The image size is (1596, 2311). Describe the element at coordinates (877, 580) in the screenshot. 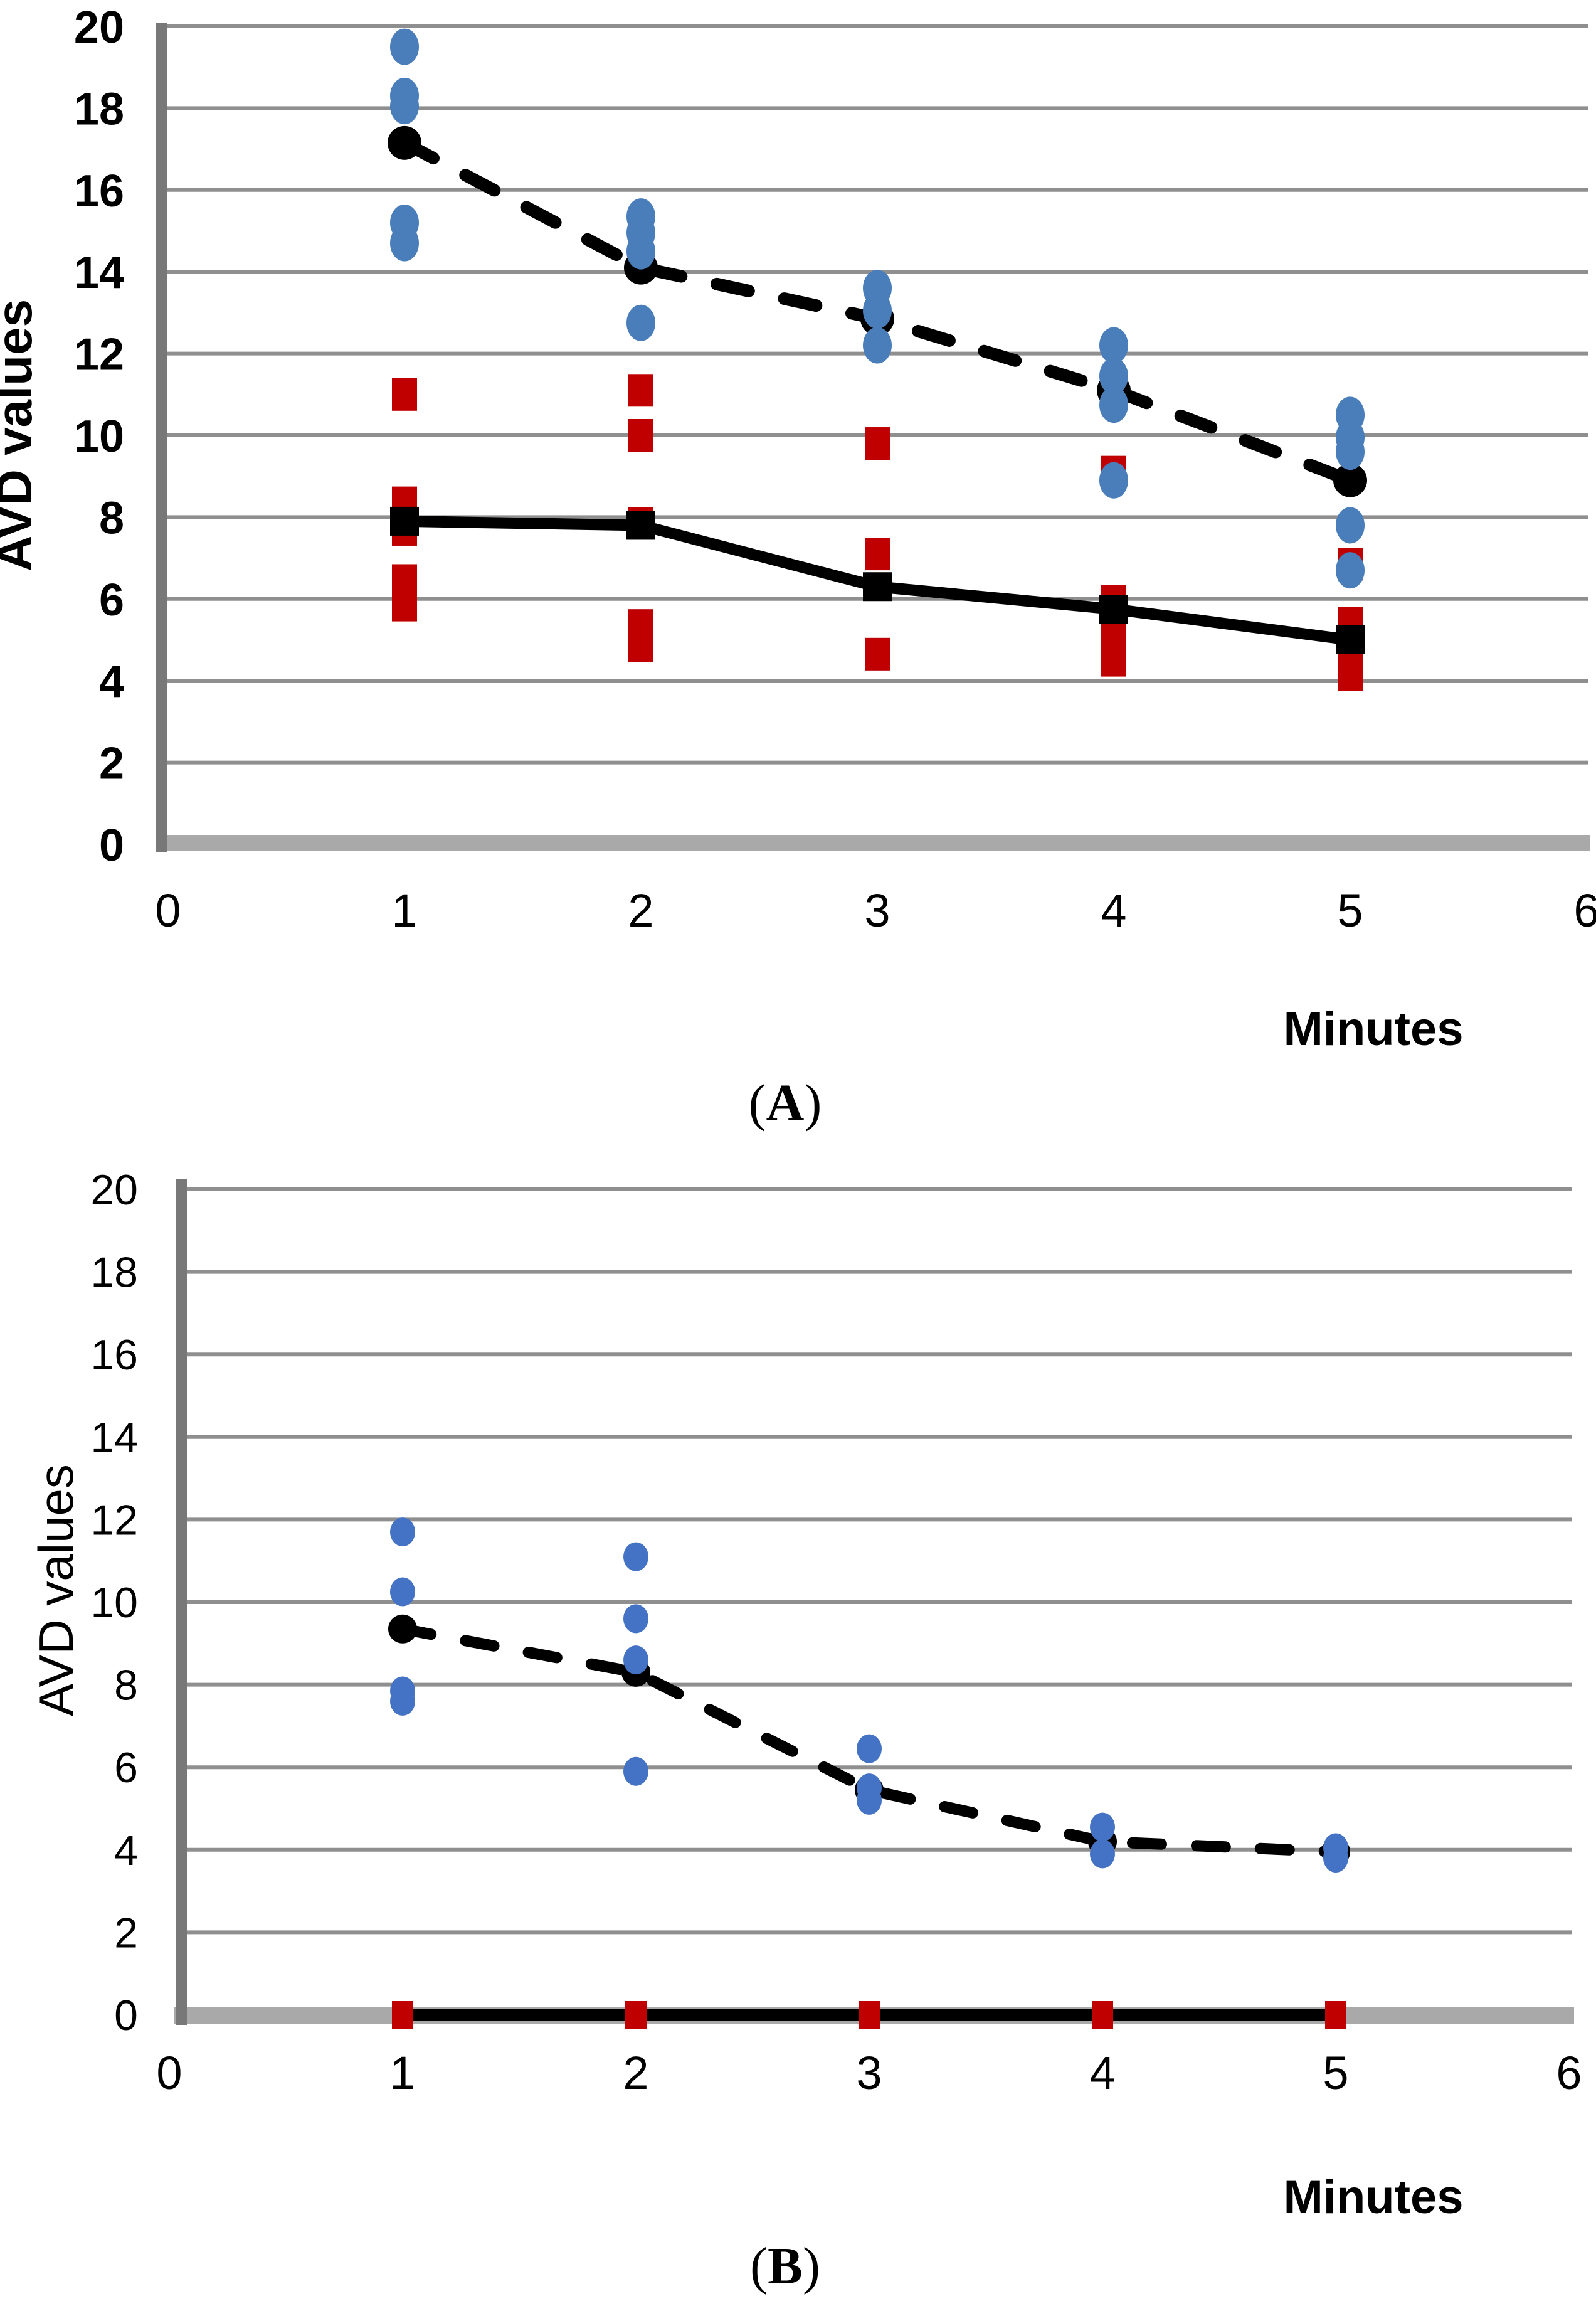

I see `series-red-mean-solid` at that location.